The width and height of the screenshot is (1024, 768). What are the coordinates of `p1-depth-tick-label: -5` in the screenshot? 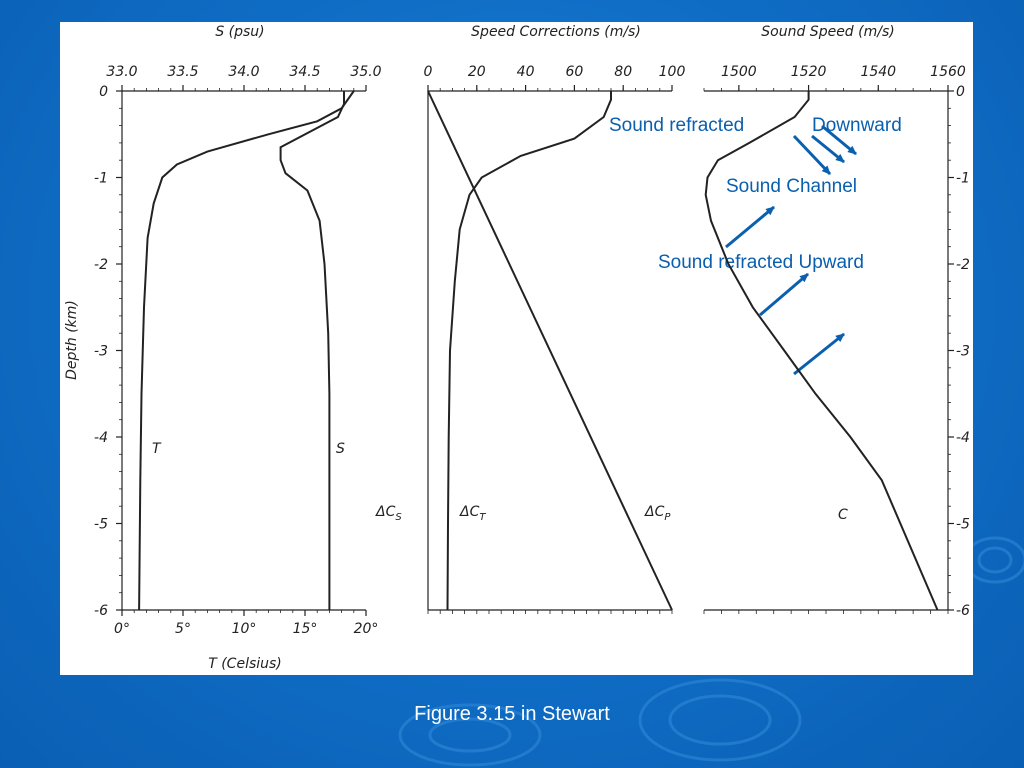 It's located at (101, 525).